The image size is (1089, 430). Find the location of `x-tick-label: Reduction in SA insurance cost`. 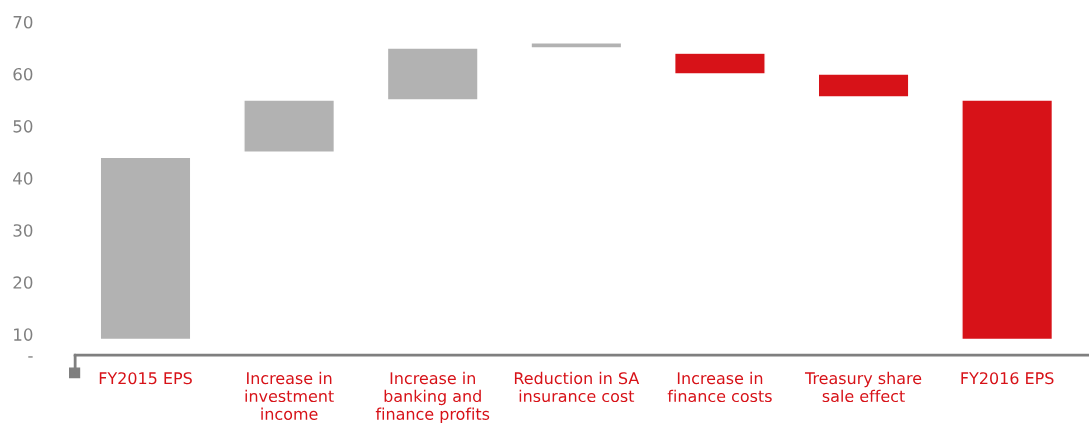

x-tick-label: Reduction in SA insurance cost is located at coordinates (577, 387).